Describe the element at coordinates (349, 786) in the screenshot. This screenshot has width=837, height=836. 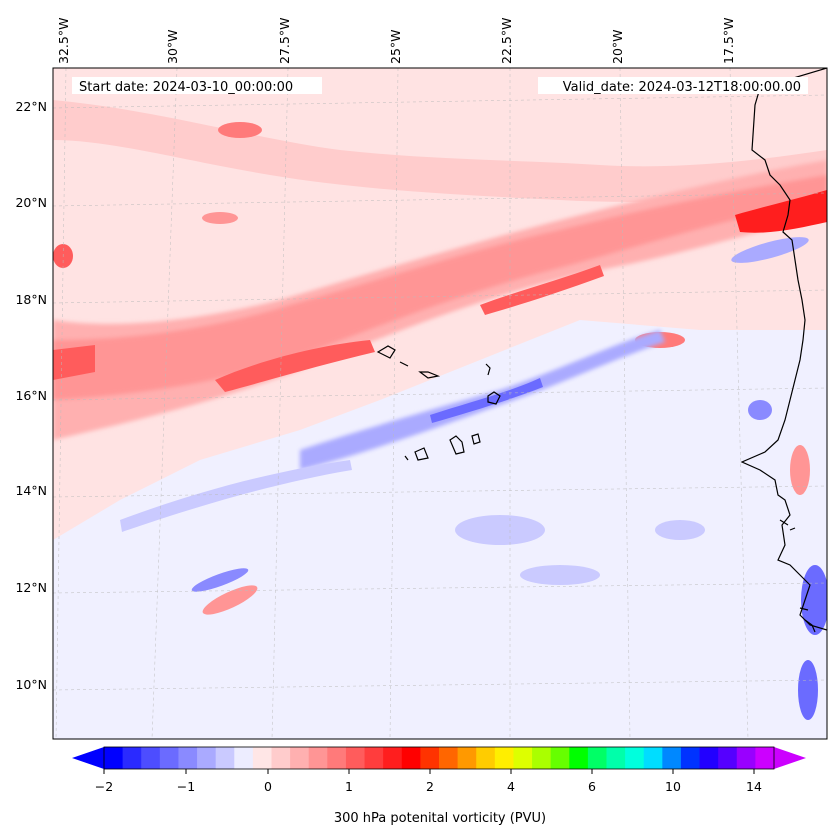
I see `colorbar-tick-label: 1` at that location.